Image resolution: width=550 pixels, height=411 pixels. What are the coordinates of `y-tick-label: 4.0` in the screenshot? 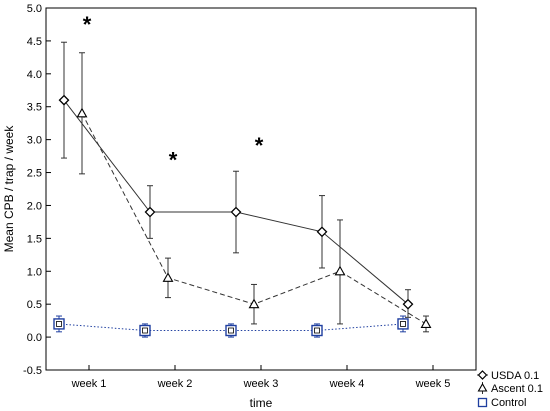 It's located at (34, 75).